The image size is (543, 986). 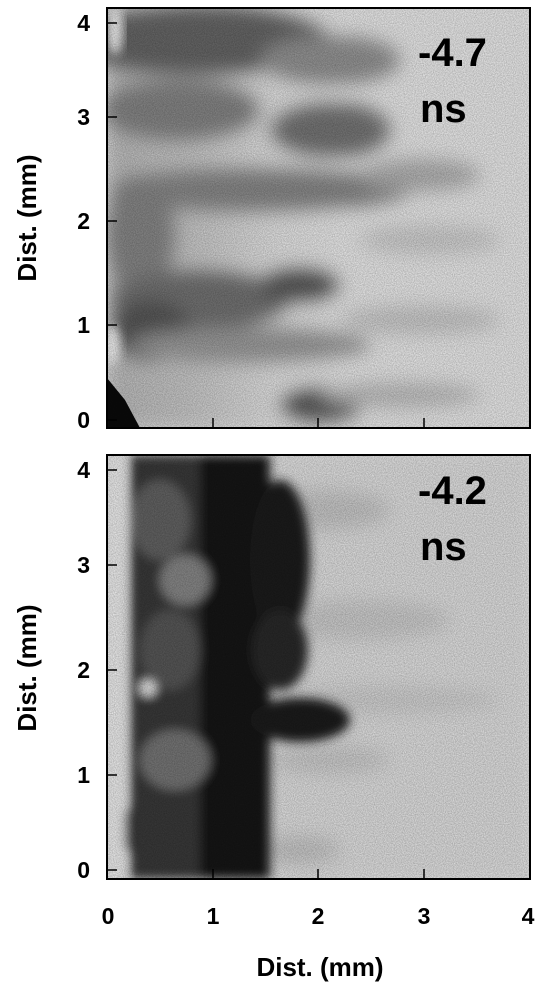 What do you see at coordinates (528, 916) in the screenshot?
I see `xtick-4: 4` at bounding box center [528, 916].